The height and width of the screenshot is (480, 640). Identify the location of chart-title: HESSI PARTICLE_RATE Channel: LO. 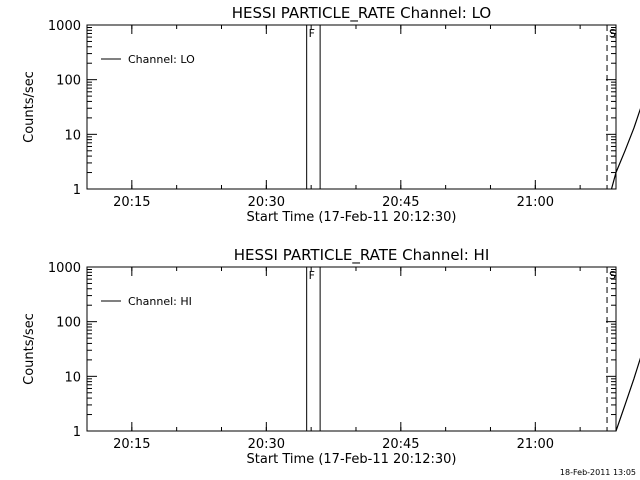
(361, 13).